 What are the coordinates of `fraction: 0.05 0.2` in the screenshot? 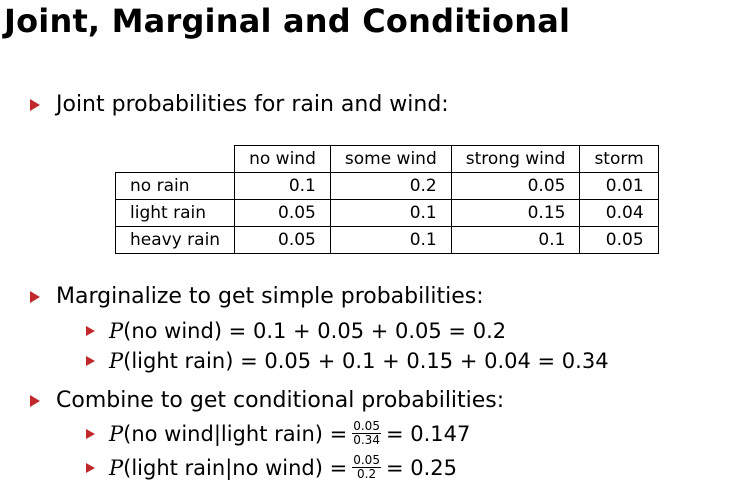 It's located at (366, 467).